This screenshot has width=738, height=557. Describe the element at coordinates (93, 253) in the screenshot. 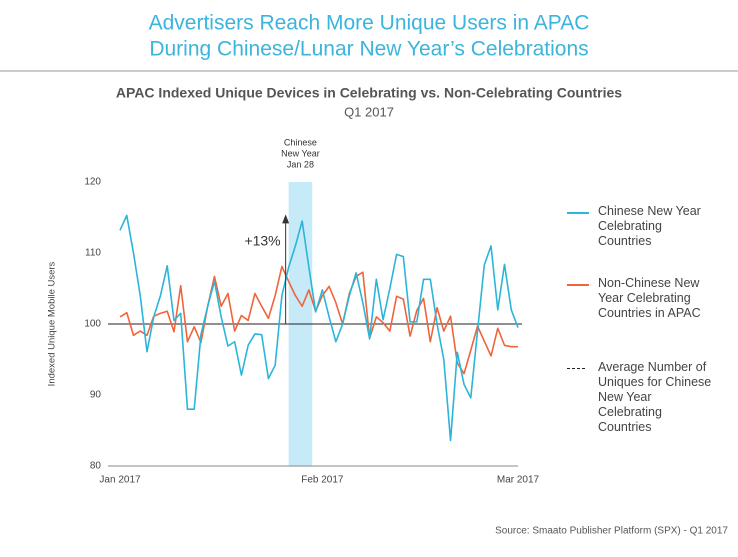

I see `y-tick-label: 110` at that location.